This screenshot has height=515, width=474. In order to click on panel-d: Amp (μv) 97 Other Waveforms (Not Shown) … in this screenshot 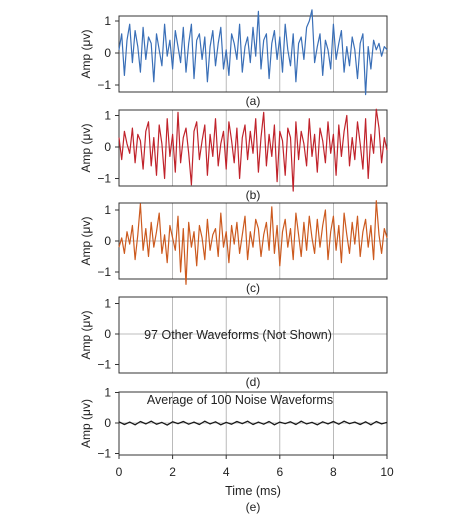, I will do `click(233, 342)`.